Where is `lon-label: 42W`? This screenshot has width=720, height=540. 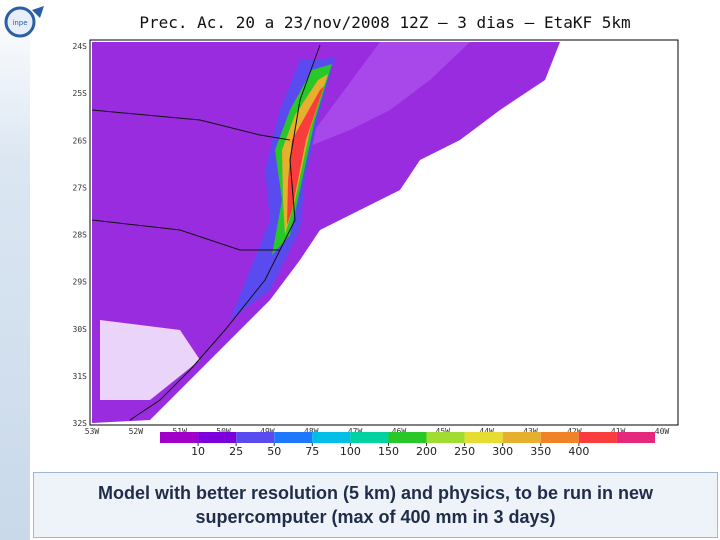 lon-label: 42W is located at coordinates (574, 431).